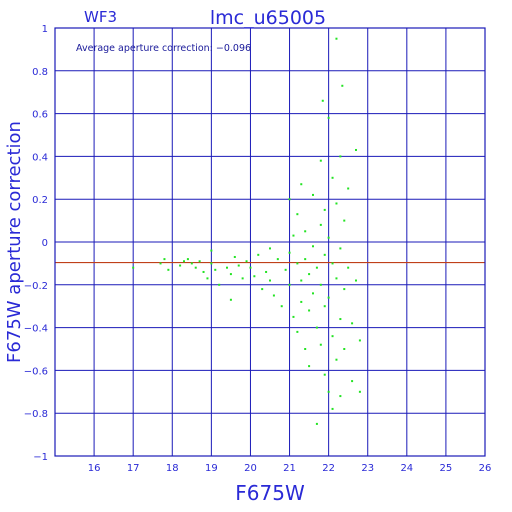 The image size is (512, 512). I want to click on y-tick-label: 0.2, so click(40, 200).